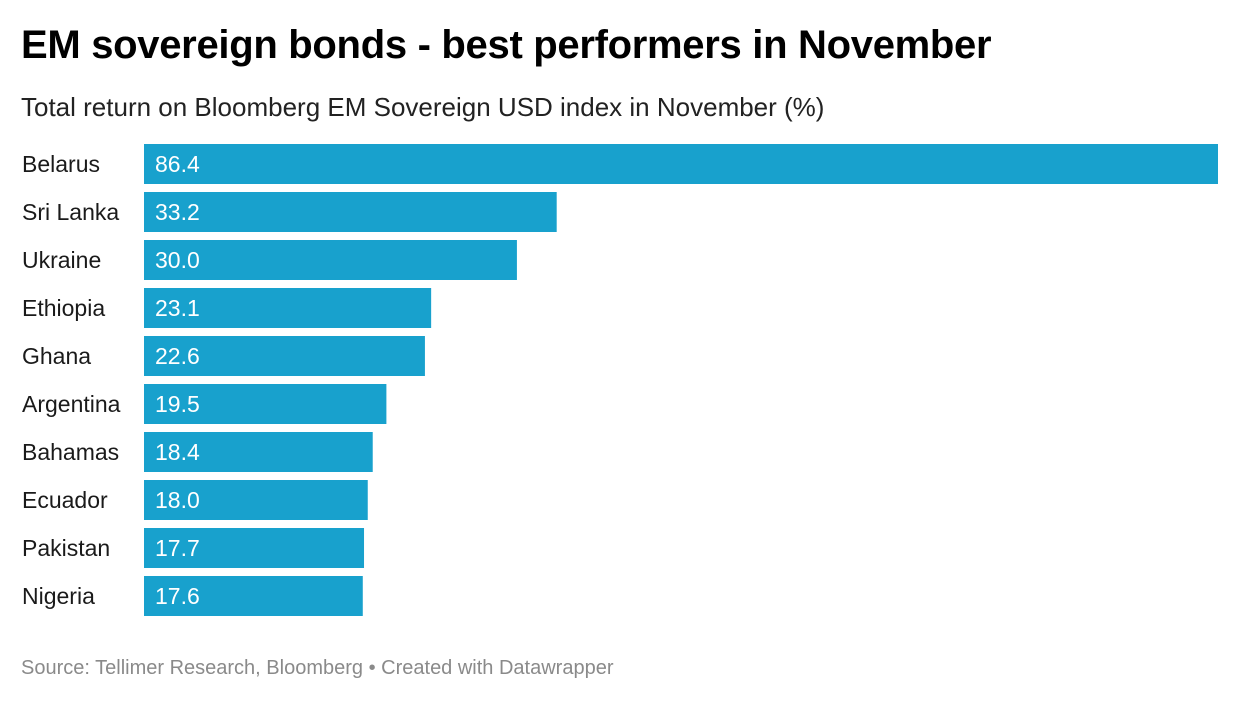 This screenshot has width=1240, height=702. What do you see at coordinates (177, 404) in the screenshot?
I see `value-label-argentina: 19.5` at bounding box center [177, 404].